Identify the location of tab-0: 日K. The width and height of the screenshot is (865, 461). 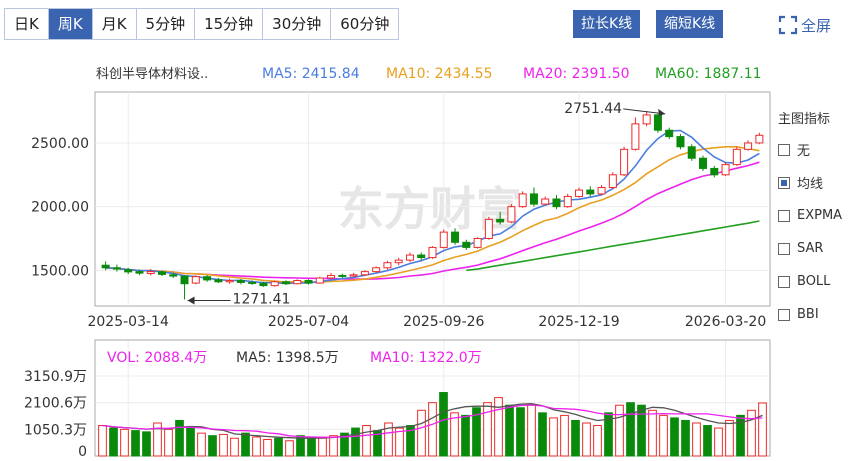
(27, 24).